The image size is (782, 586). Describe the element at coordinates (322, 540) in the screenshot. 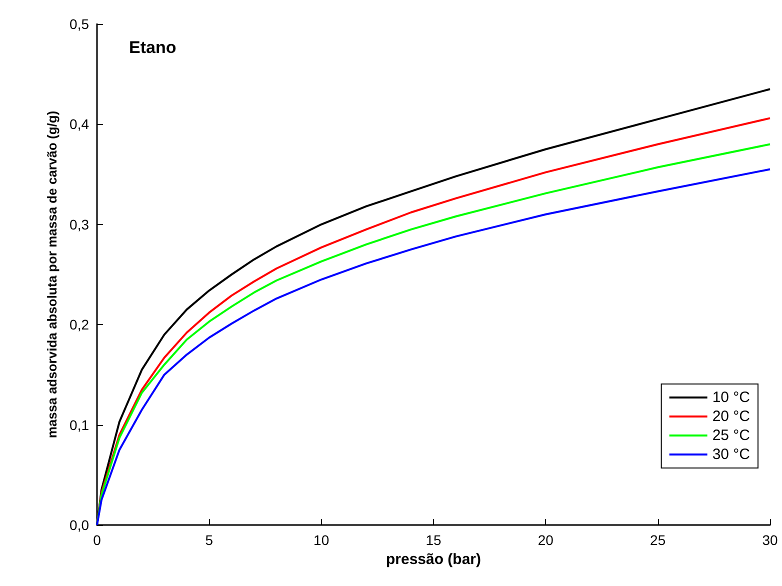

I see `x-tick-label: 10` at that location.